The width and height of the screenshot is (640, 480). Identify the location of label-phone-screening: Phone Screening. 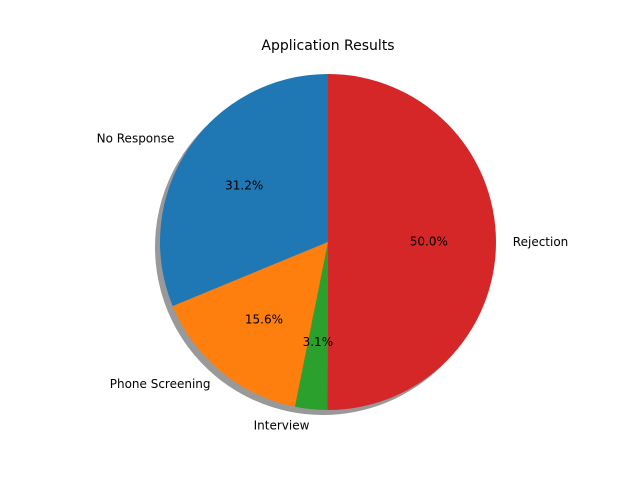
(160, 384).